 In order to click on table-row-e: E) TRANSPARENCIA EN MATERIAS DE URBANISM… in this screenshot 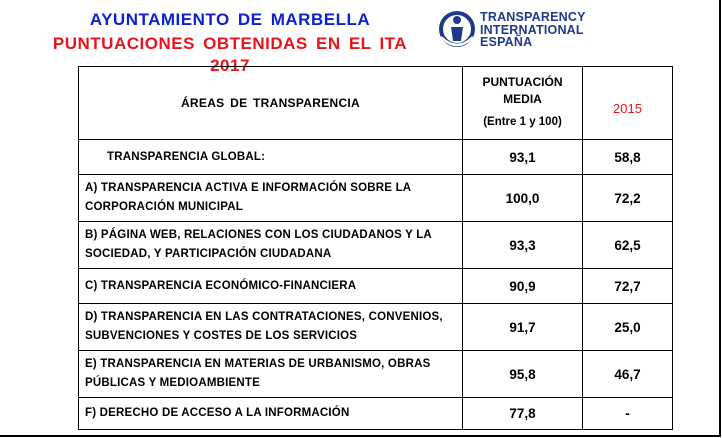, I will do `click(375, 374)`.